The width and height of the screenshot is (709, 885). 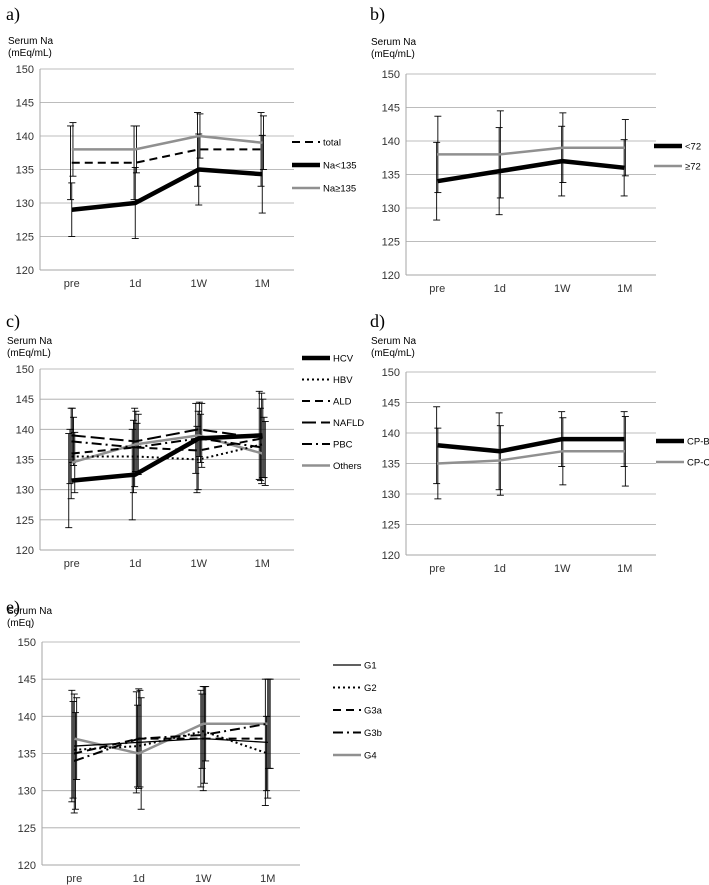 I want to click on chart-d-xtick-label: pre, so click(x=437, y=569).